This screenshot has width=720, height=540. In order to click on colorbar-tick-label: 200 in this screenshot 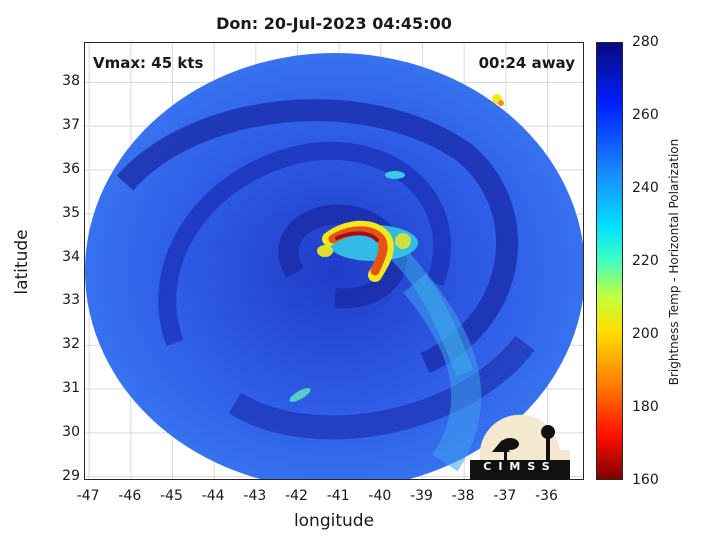, I will do `click(645, 334)`.